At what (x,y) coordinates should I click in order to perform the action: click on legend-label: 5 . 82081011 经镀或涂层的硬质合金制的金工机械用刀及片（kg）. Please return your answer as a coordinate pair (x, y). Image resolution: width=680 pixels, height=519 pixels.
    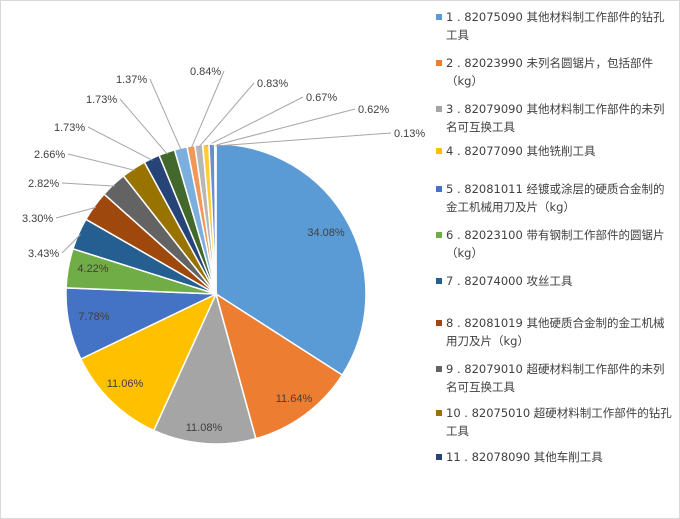
    Looking at the image, I should click on (555, 198).